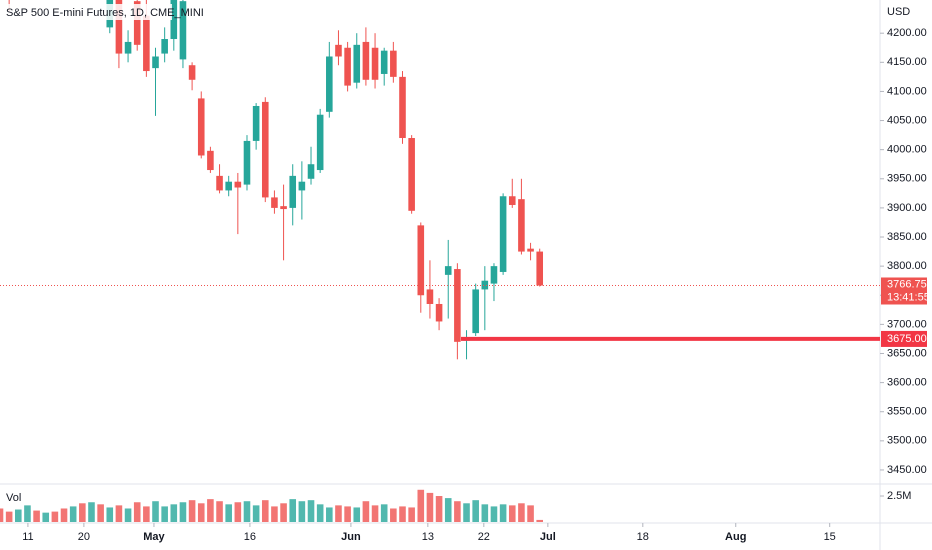 This screenshot has width=932, height=550. Describe the element at coordinates (907, 266) in the screenshot. I see `y-tick-label: 3800.00` at that location.